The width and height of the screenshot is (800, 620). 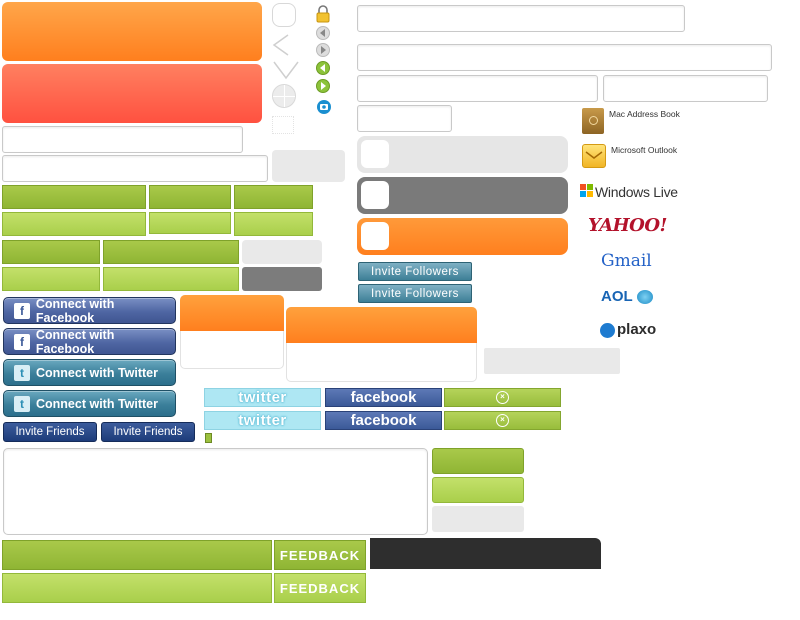 What do you see at coordinates (637, 329) in the screenshot?
I see `plaxo-logo: plaxo` at bounding box center [637, 329].